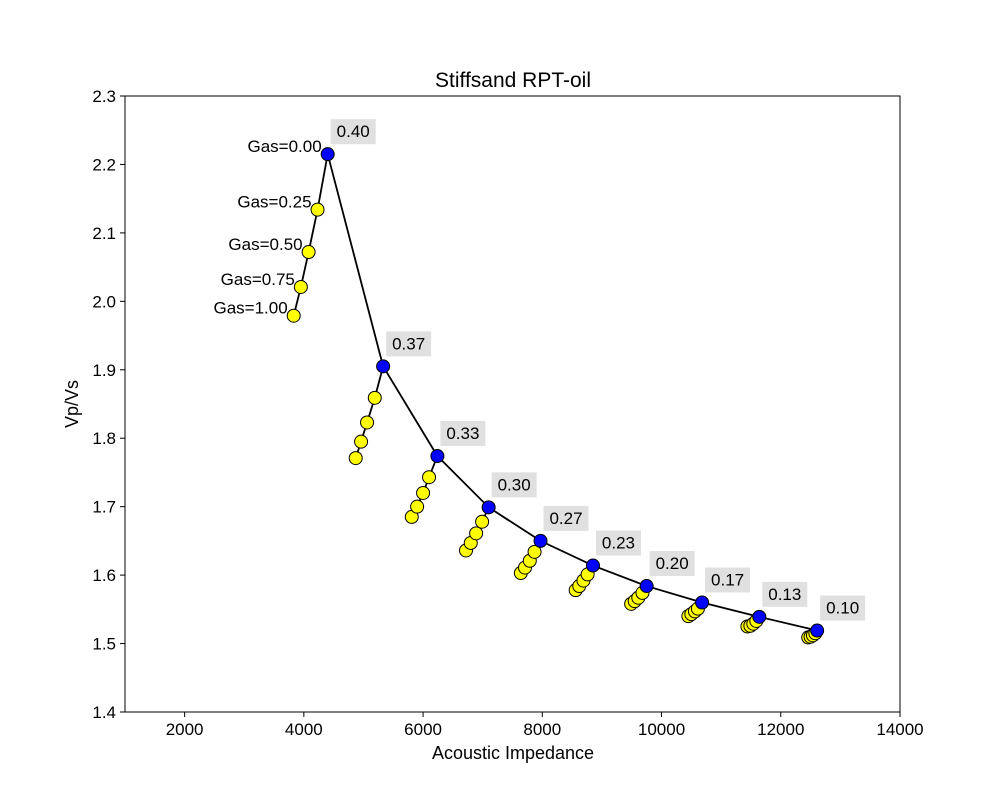 The image size is (1000, 800). Describe the element at coordinates (661, 729) in the screenshot. I see `x-tick-label: 10000` at that location.